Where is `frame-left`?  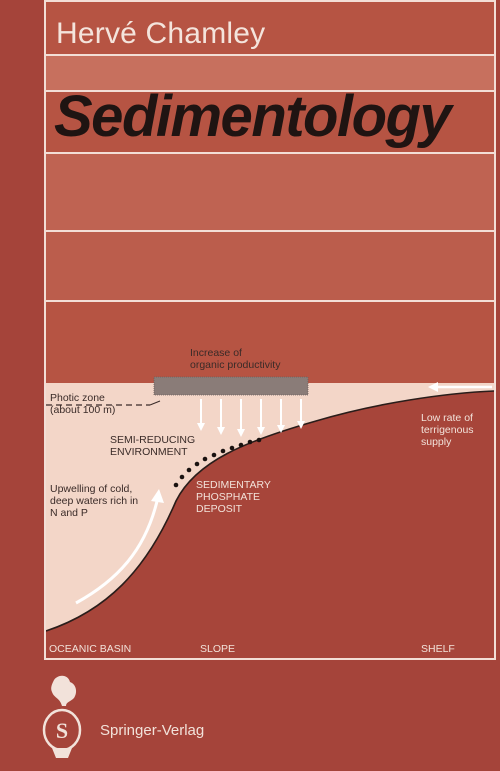 frame-left is located at coordinates (45, 330).